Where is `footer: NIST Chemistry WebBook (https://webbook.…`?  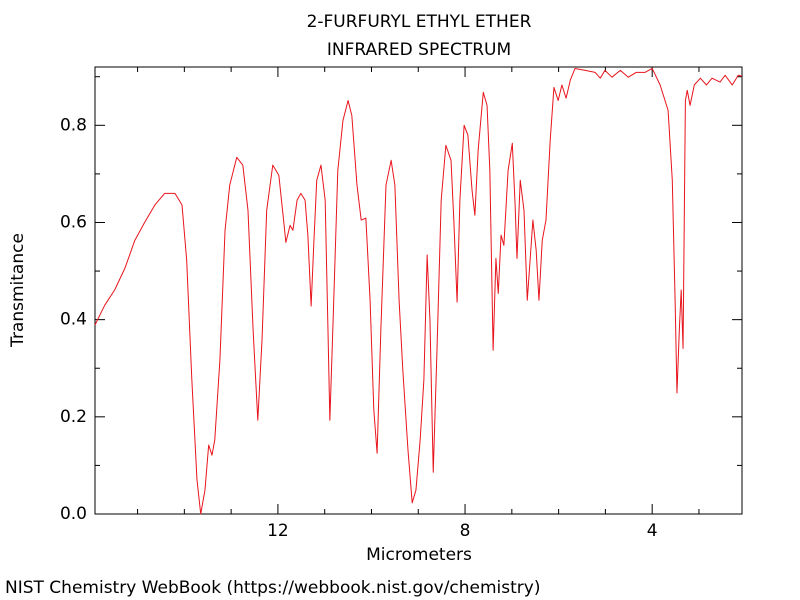 footer: NIST Chemistry WebBook (https://webbook.… is located at coordinates (272, 588).